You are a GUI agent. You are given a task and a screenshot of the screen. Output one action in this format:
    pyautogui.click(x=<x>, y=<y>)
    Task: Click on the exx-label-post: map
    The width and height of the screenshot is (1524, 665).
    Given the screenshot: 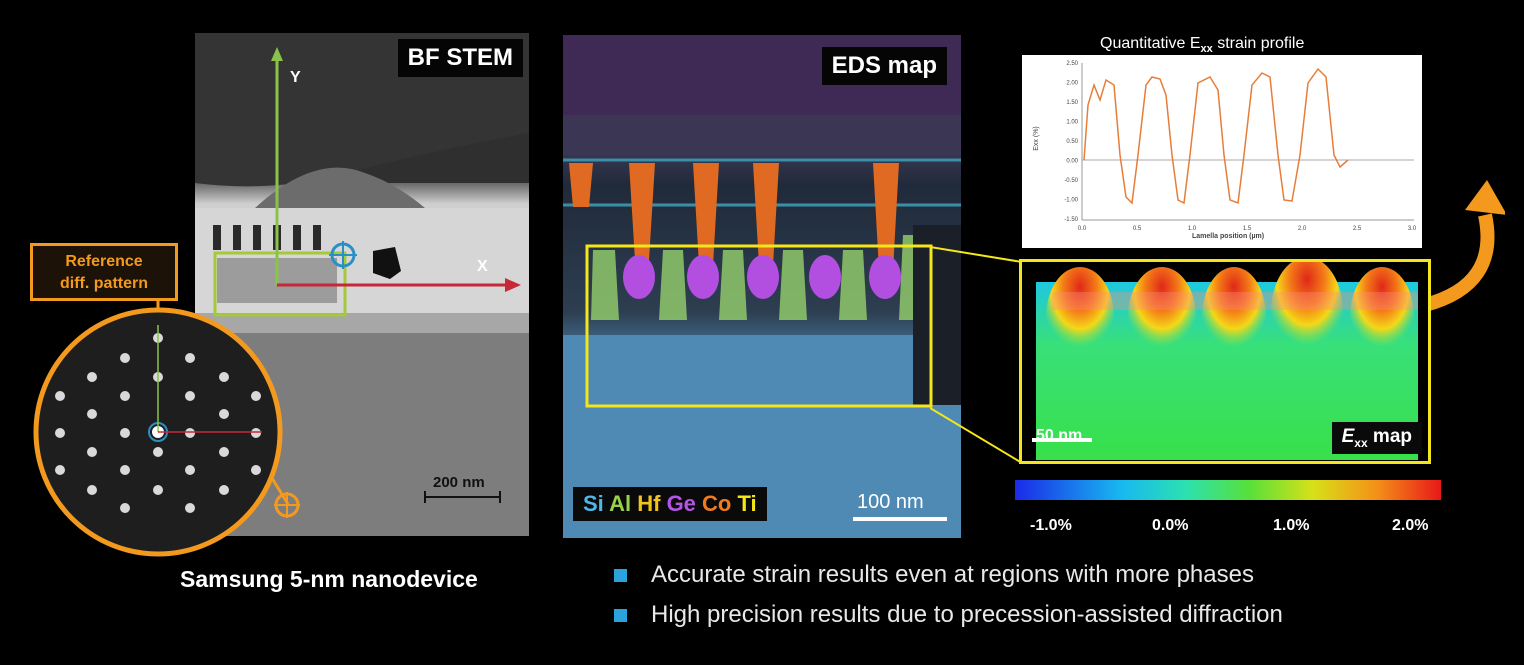 What is the action you would take?
    pyautogui.click(x=1389, y=436)
    